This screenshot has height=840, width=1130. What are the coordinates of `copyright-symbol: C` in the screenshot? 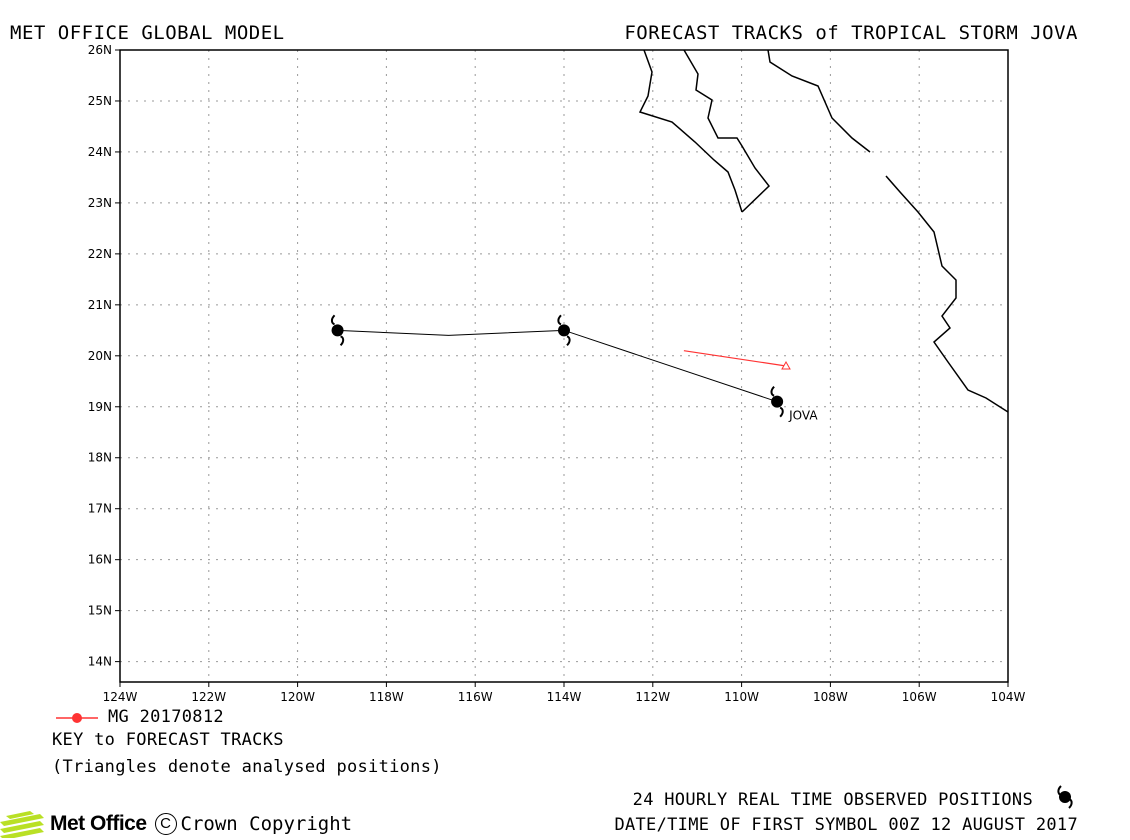 It's located at (165, 824).